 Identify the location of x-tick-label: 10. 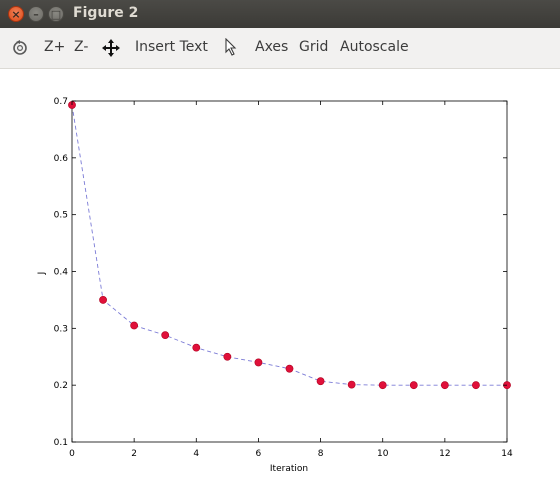
(383, 454).